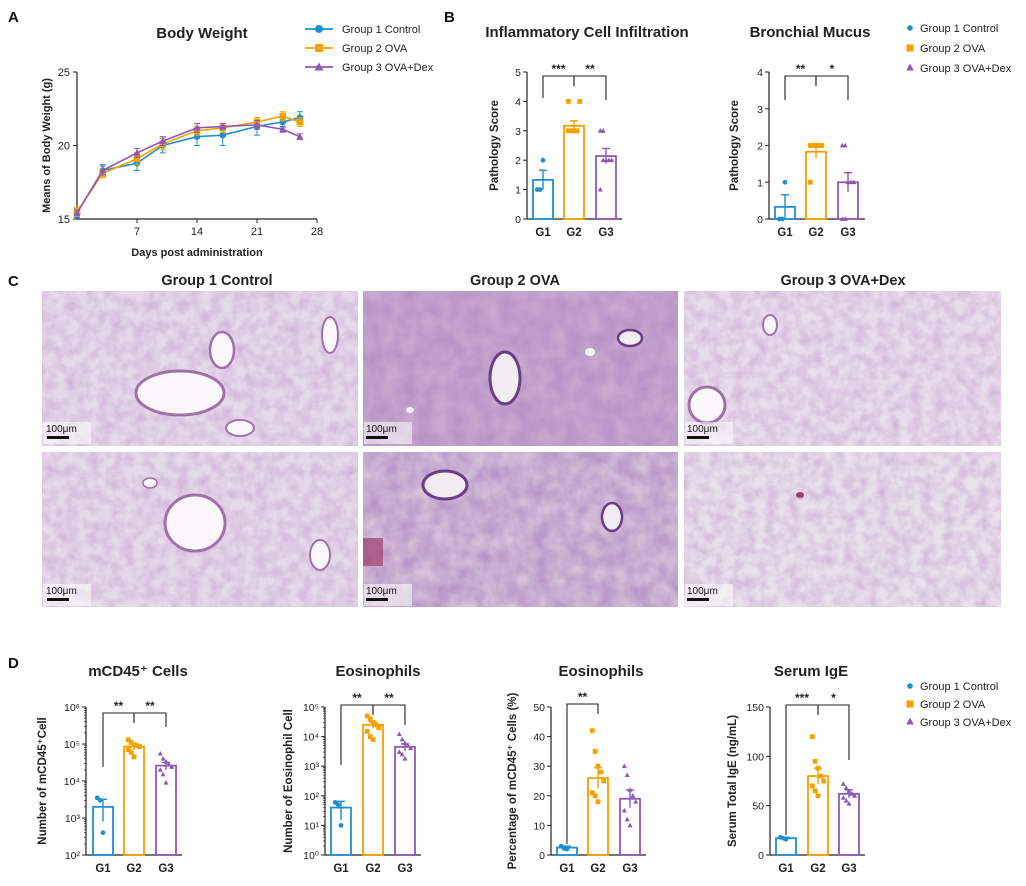 This screenshot has width=1026, height=886. I want to click on legend-a-item-g2: Group 2 OVA, so click(356, 49).